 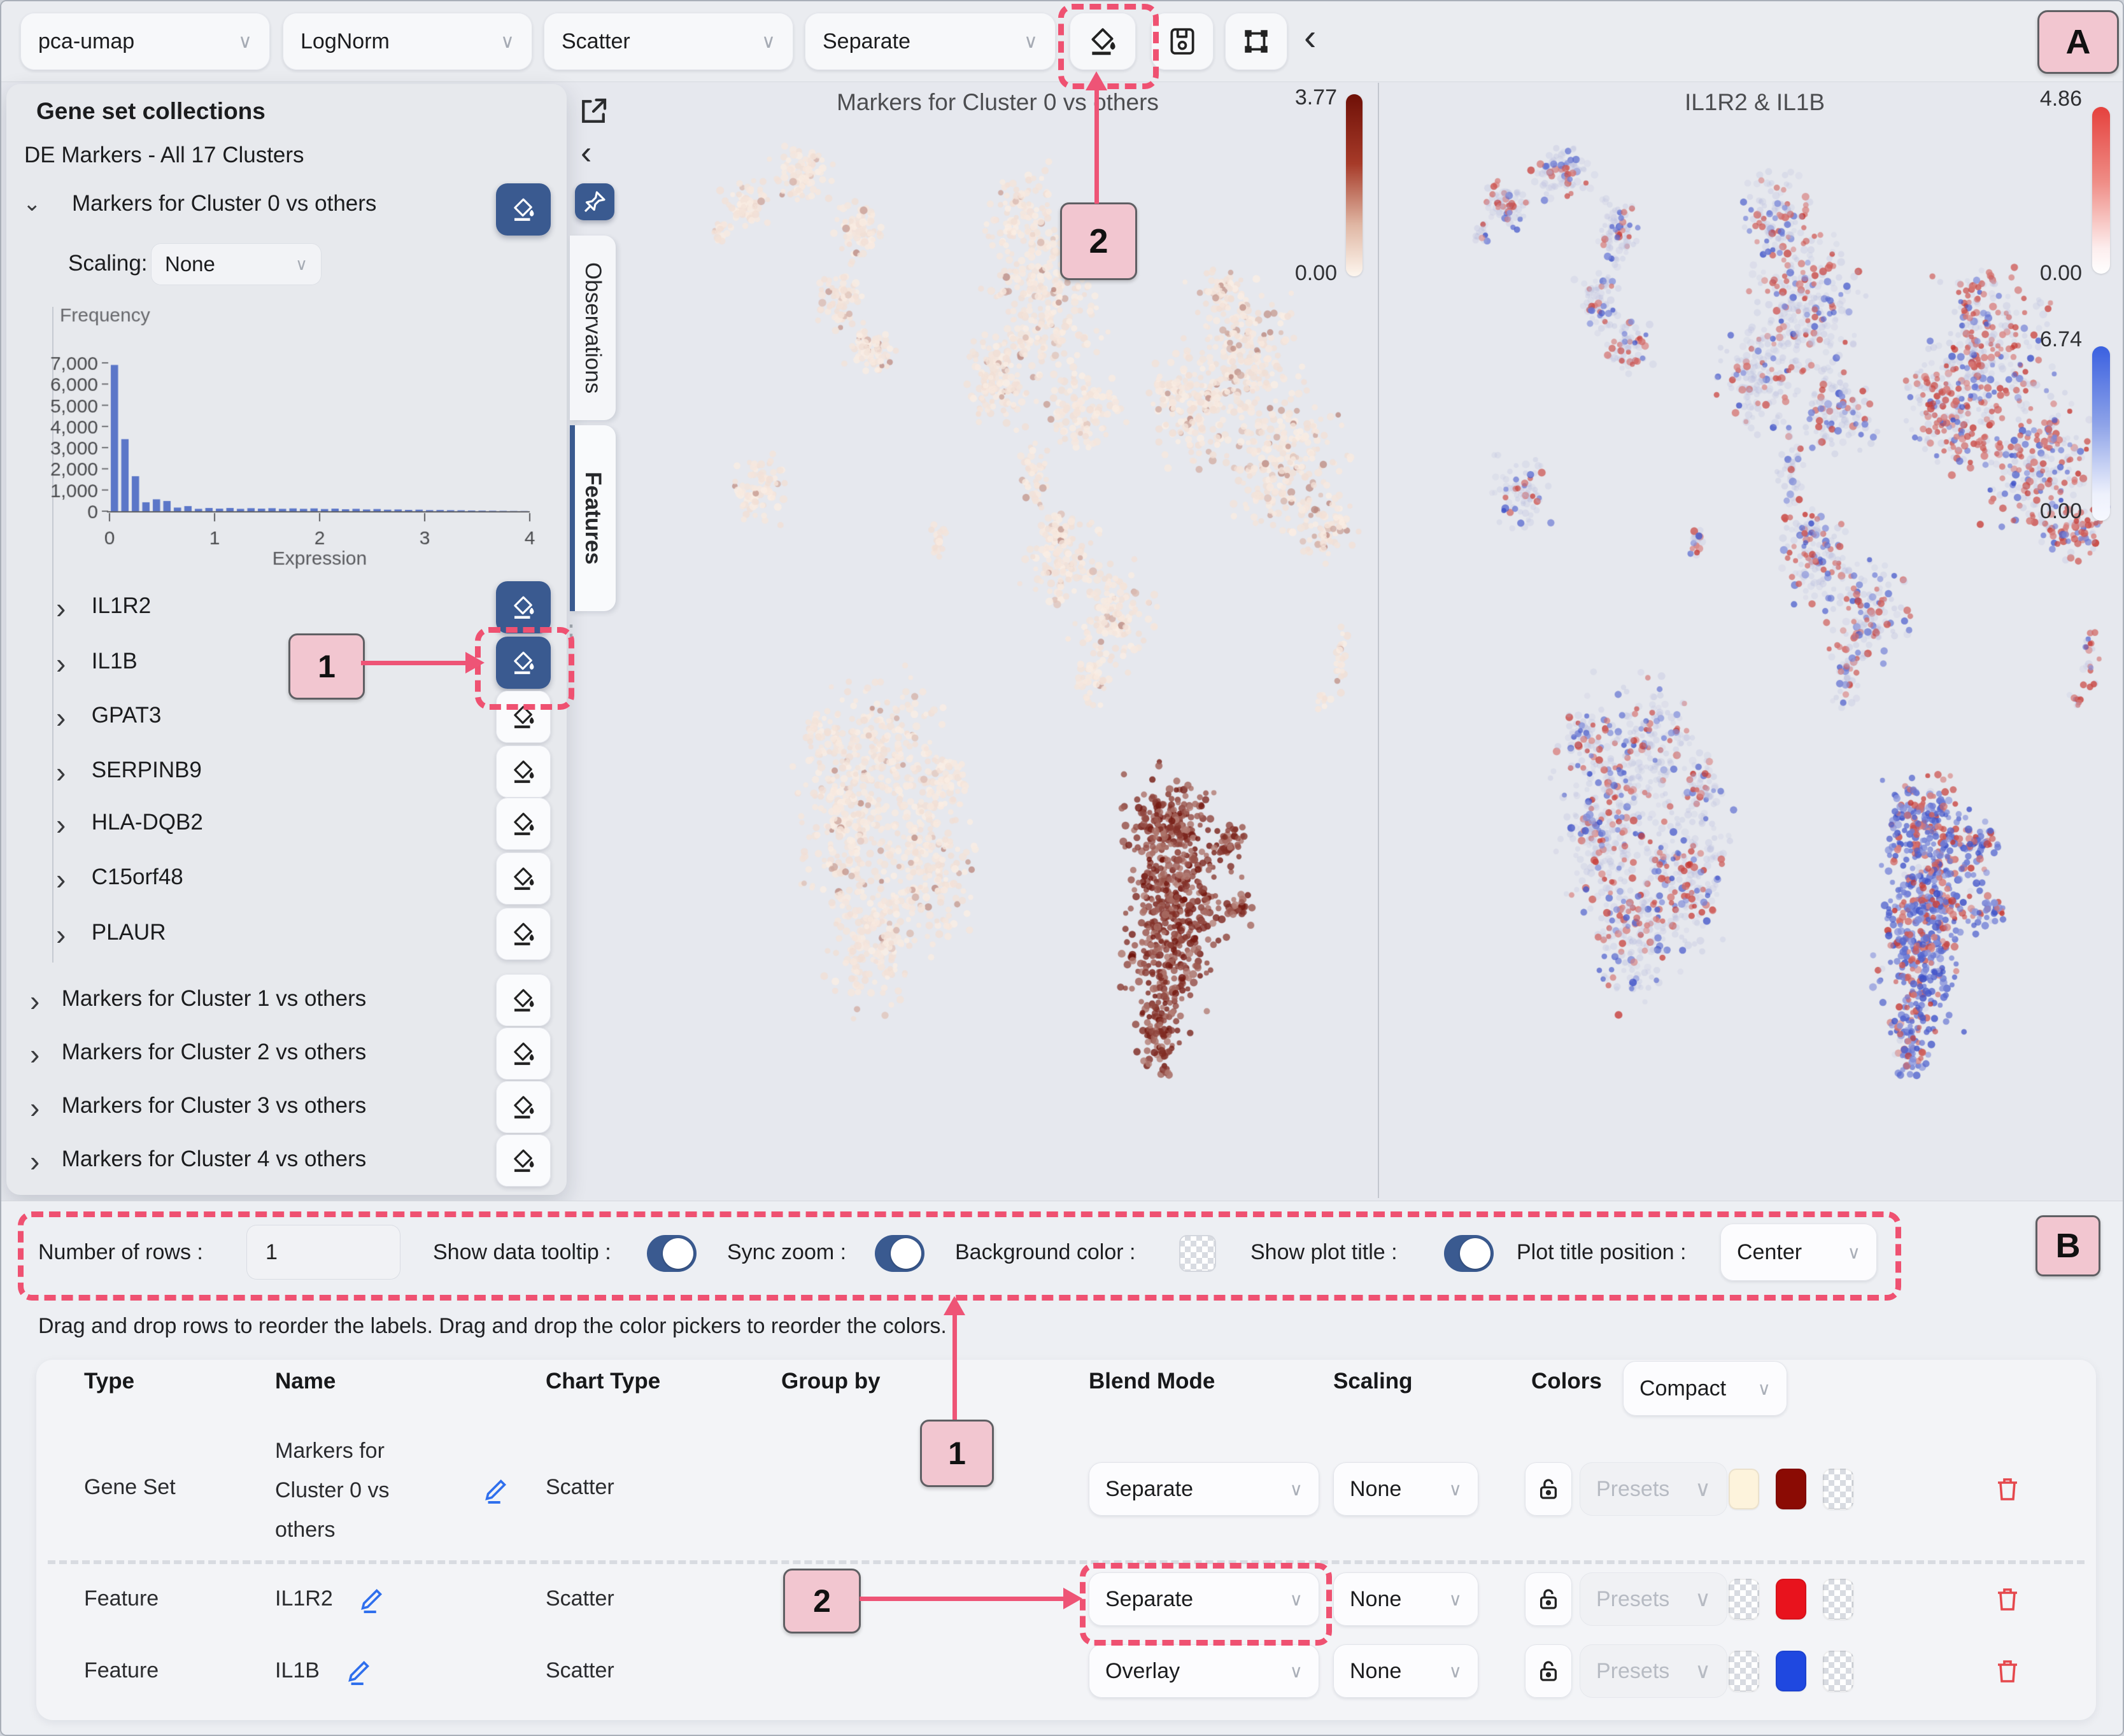 I want to click on row2-scaling-select: None ∨, so click(x=1405, y=1599).